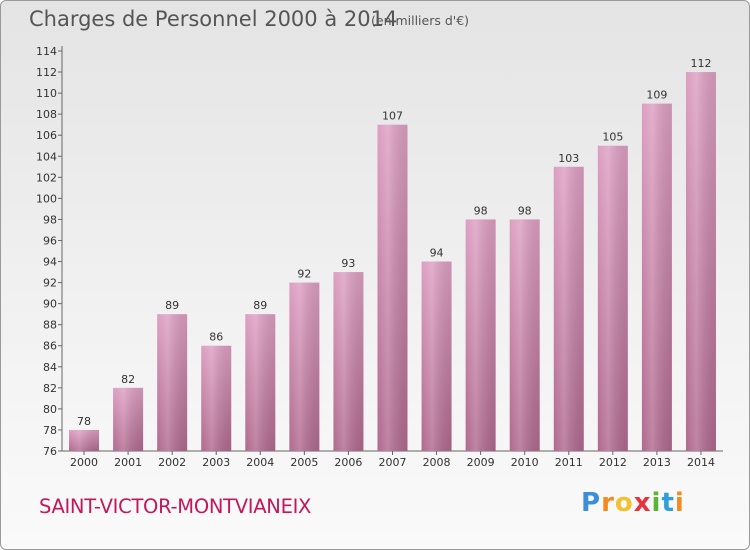 The width and height of the screenshot is (750, 550). Describe the element at coordinates (50, 388) in the screenshot. I see `y-tick-label: 82` at that location.